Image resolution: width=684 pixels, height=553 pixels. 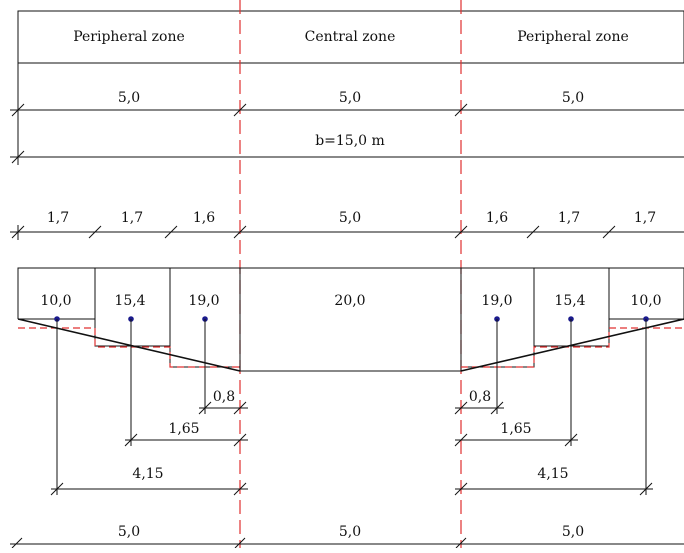 I want to click on bottom-width-dimension: 5,0 5,0 5,0, so click(x=347, y=536).